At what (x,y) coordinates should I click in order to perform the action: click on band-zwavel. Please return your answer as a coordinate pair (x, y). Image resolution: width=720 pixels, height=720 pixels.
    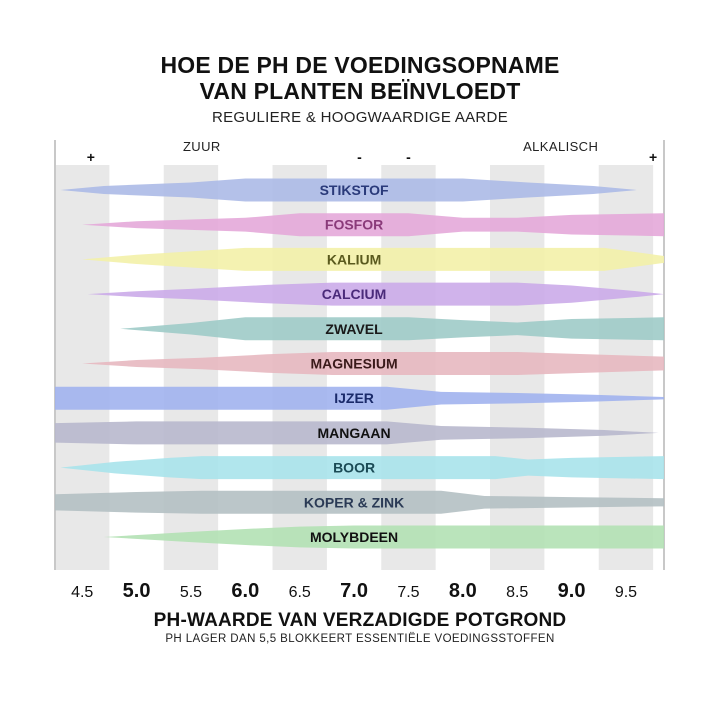
    Looking at the image, I should click on (392, 329).